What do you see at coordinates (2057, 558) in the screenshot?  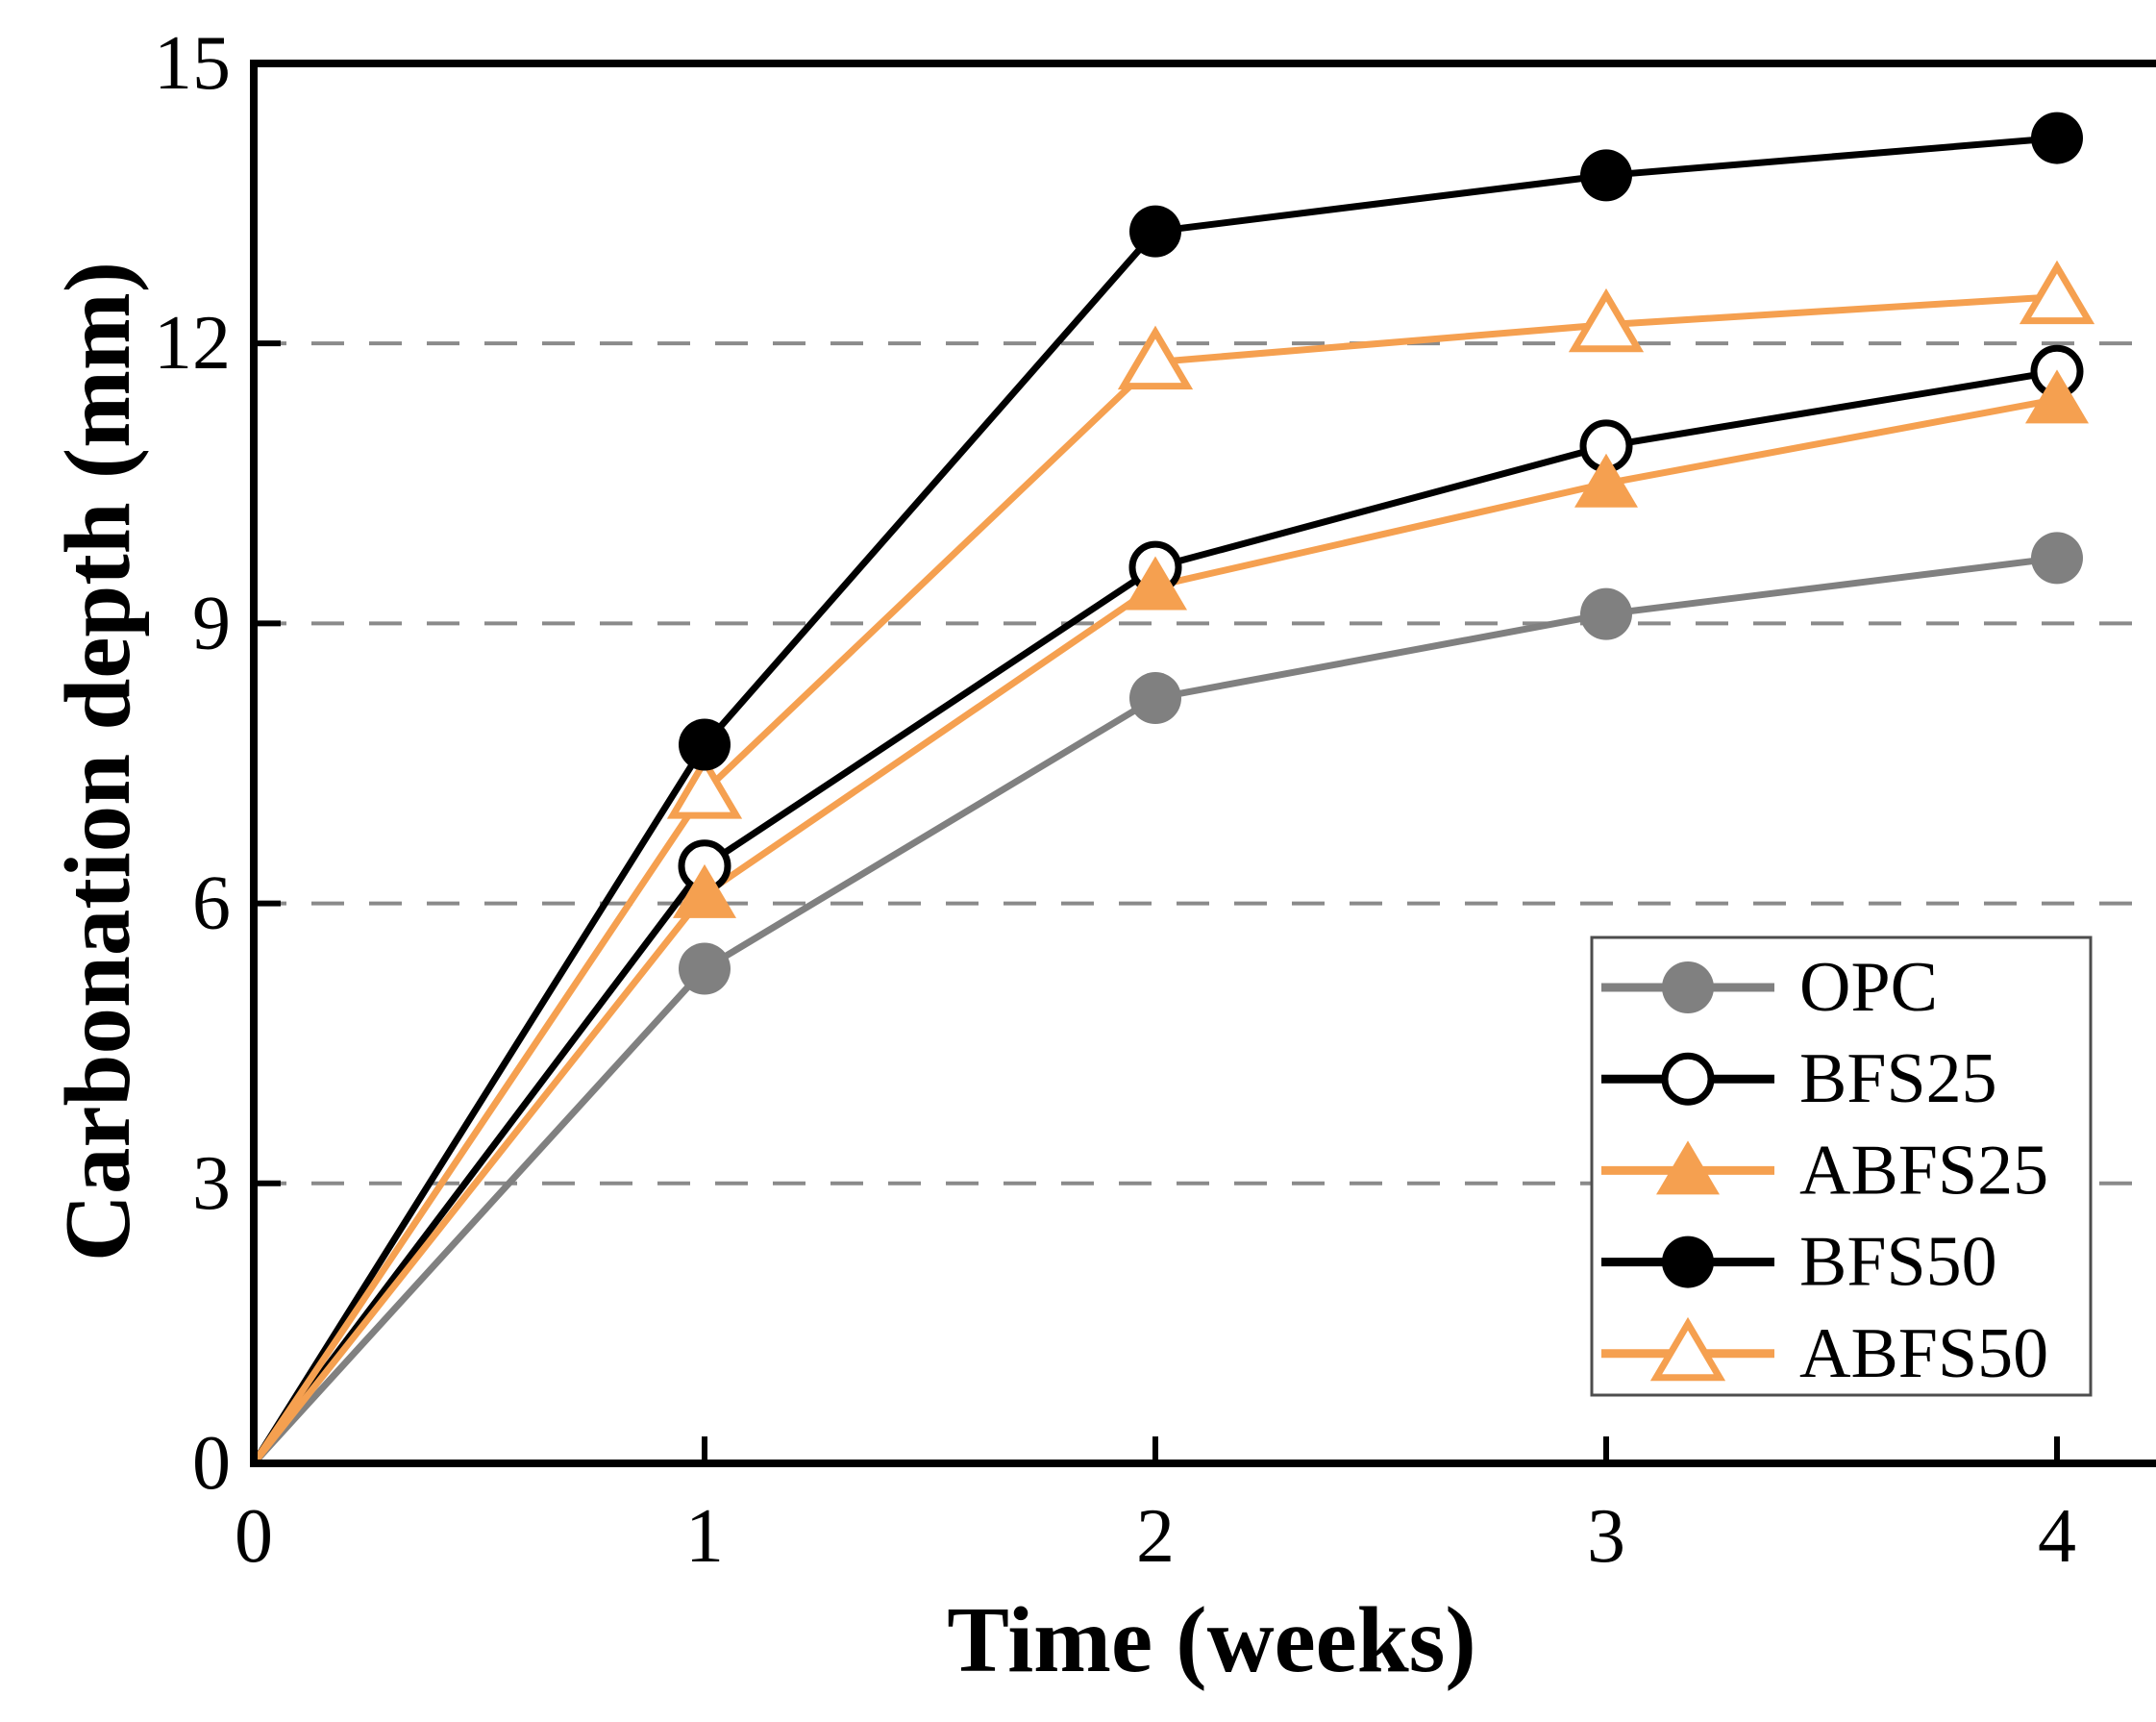 I see `data-point-OPC-week4` at bounding box center [2057, 558].